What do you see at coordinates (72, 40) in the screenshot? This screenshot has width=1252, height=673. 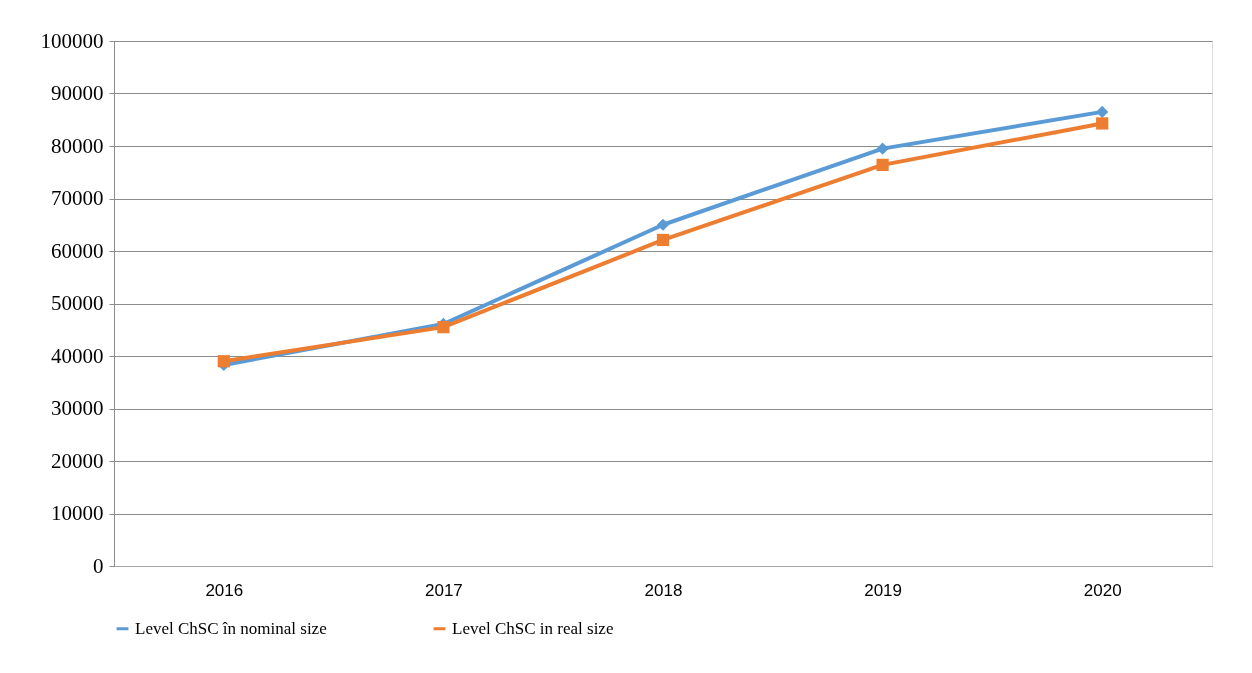 I see `y-tick-label: 100000` at bounding box center [72, 40].